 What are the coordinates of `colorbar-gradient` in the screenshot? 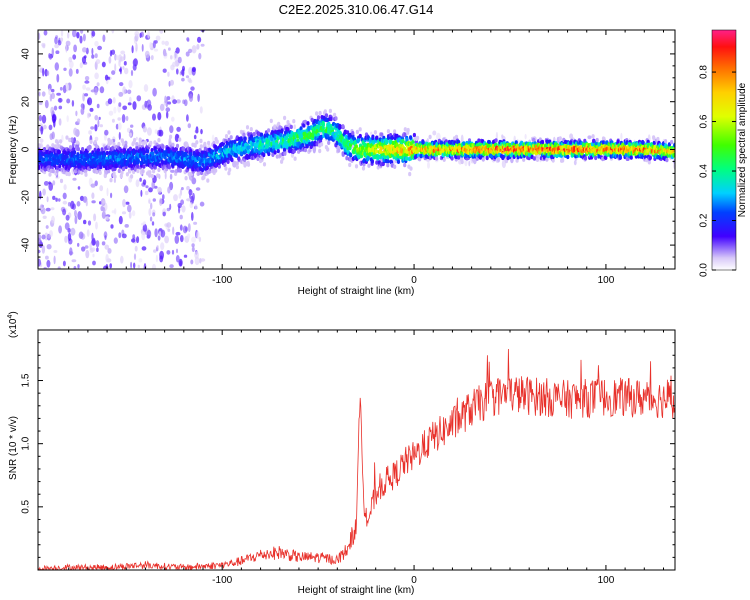 It's located at (724, 150).